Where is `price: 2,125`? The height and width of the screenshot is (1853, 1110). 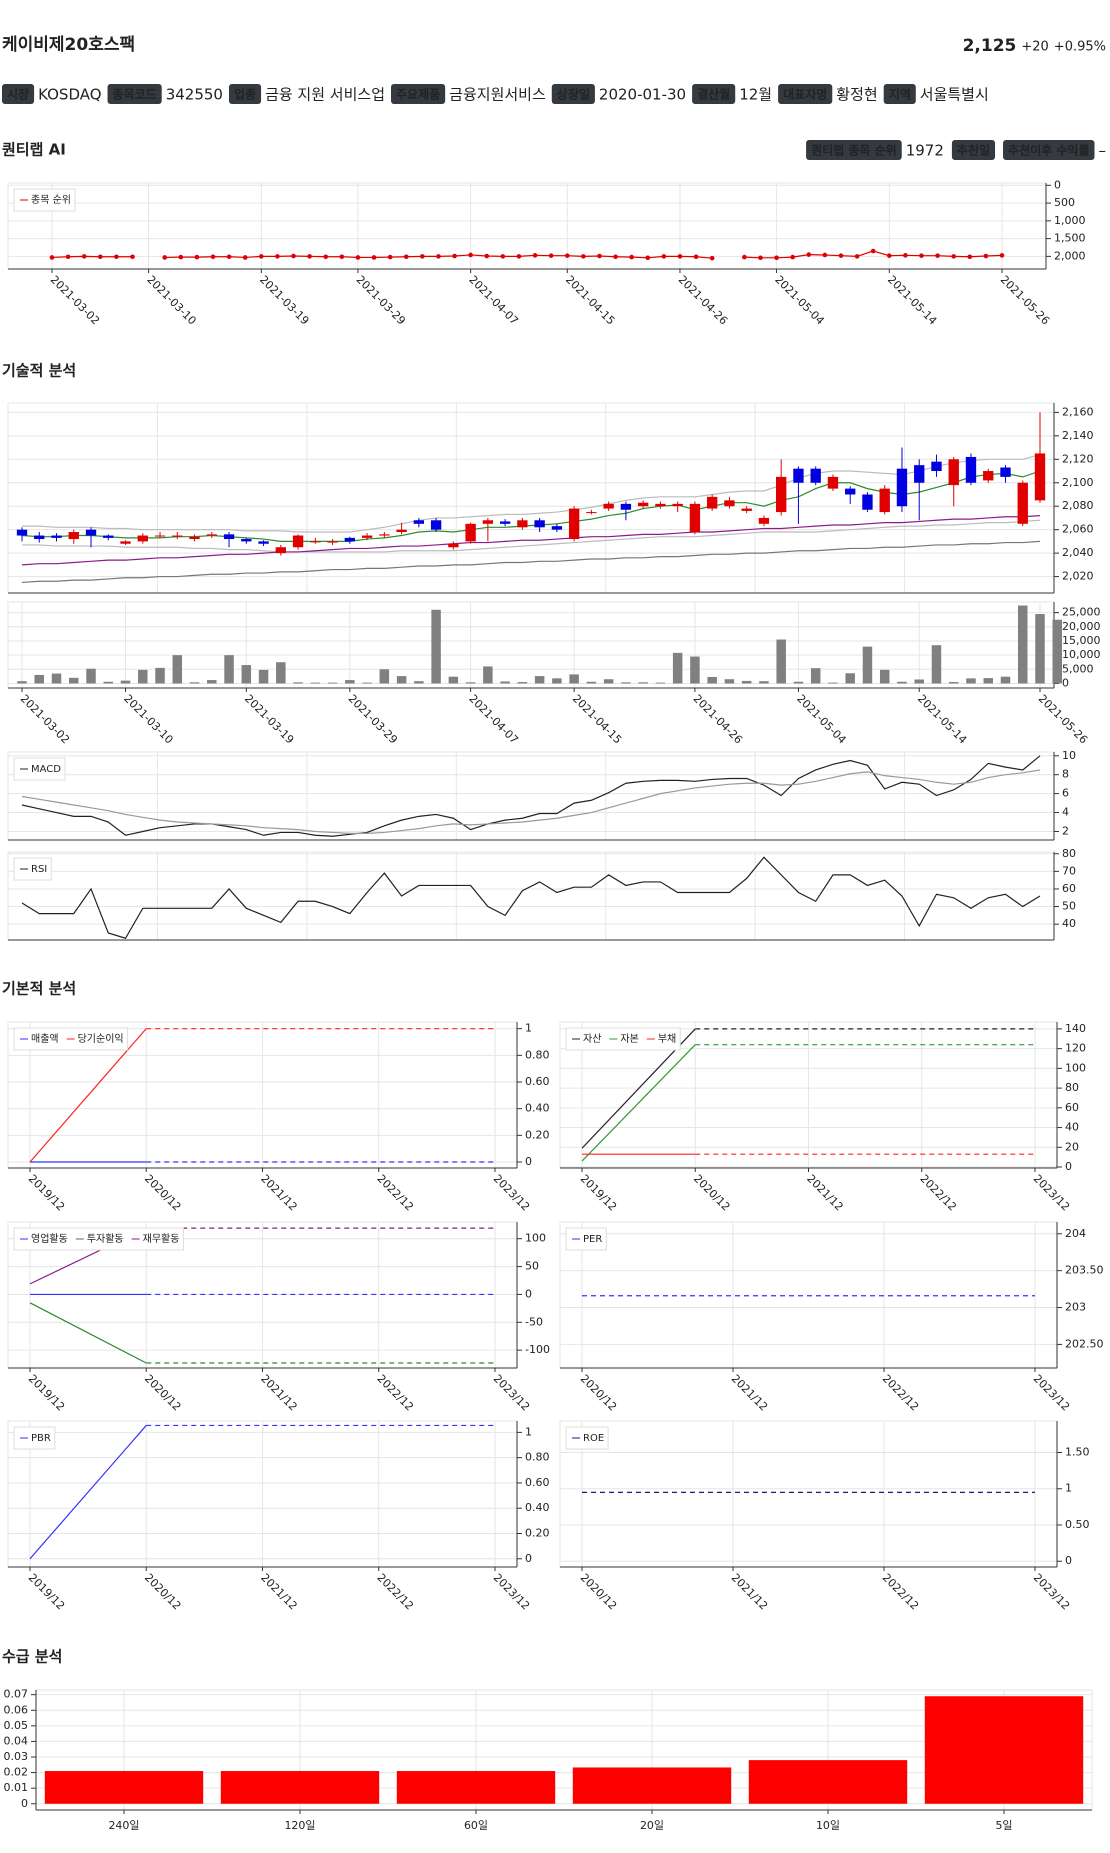
price: 2,125 is located at coordinates (990, 46).